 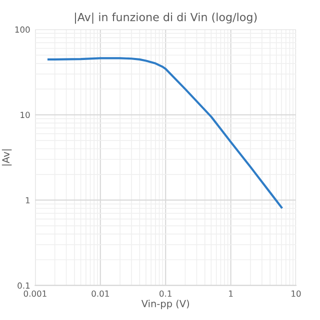 I want to click on y-tick-label: 1, so click(x=28, y=200).